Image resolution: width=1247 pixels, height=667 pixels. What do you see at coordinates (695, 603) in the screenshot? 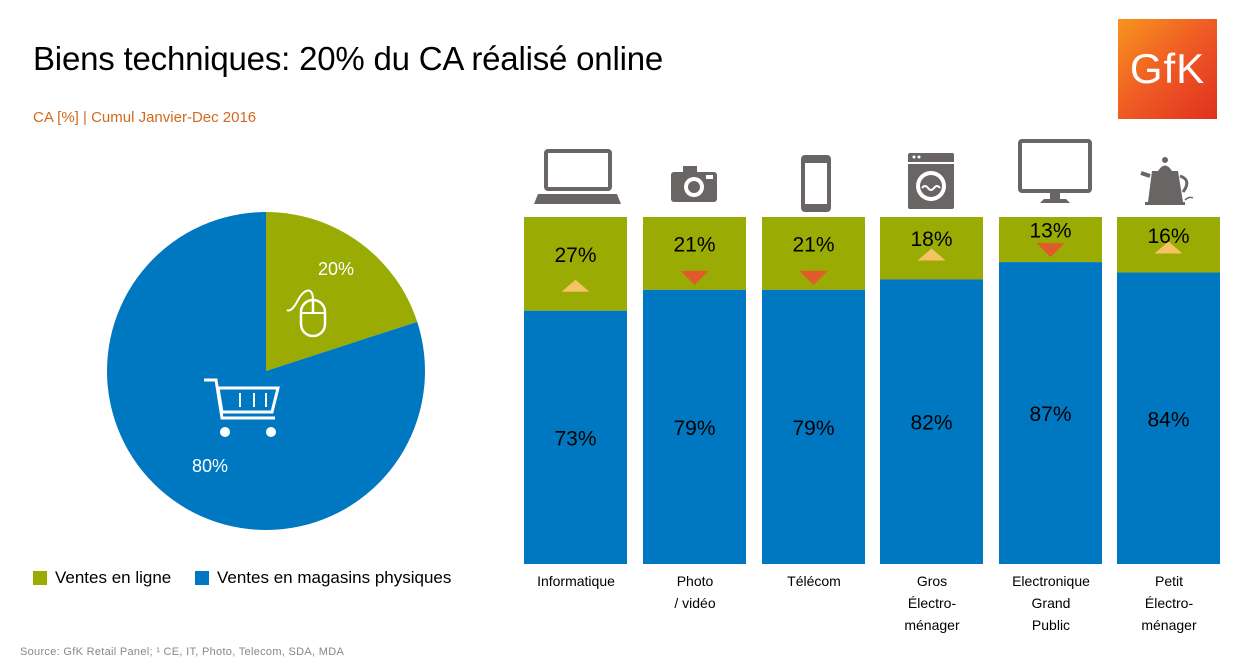
I see `category-label-line: / vidéo` at bounding box center [695, 603].